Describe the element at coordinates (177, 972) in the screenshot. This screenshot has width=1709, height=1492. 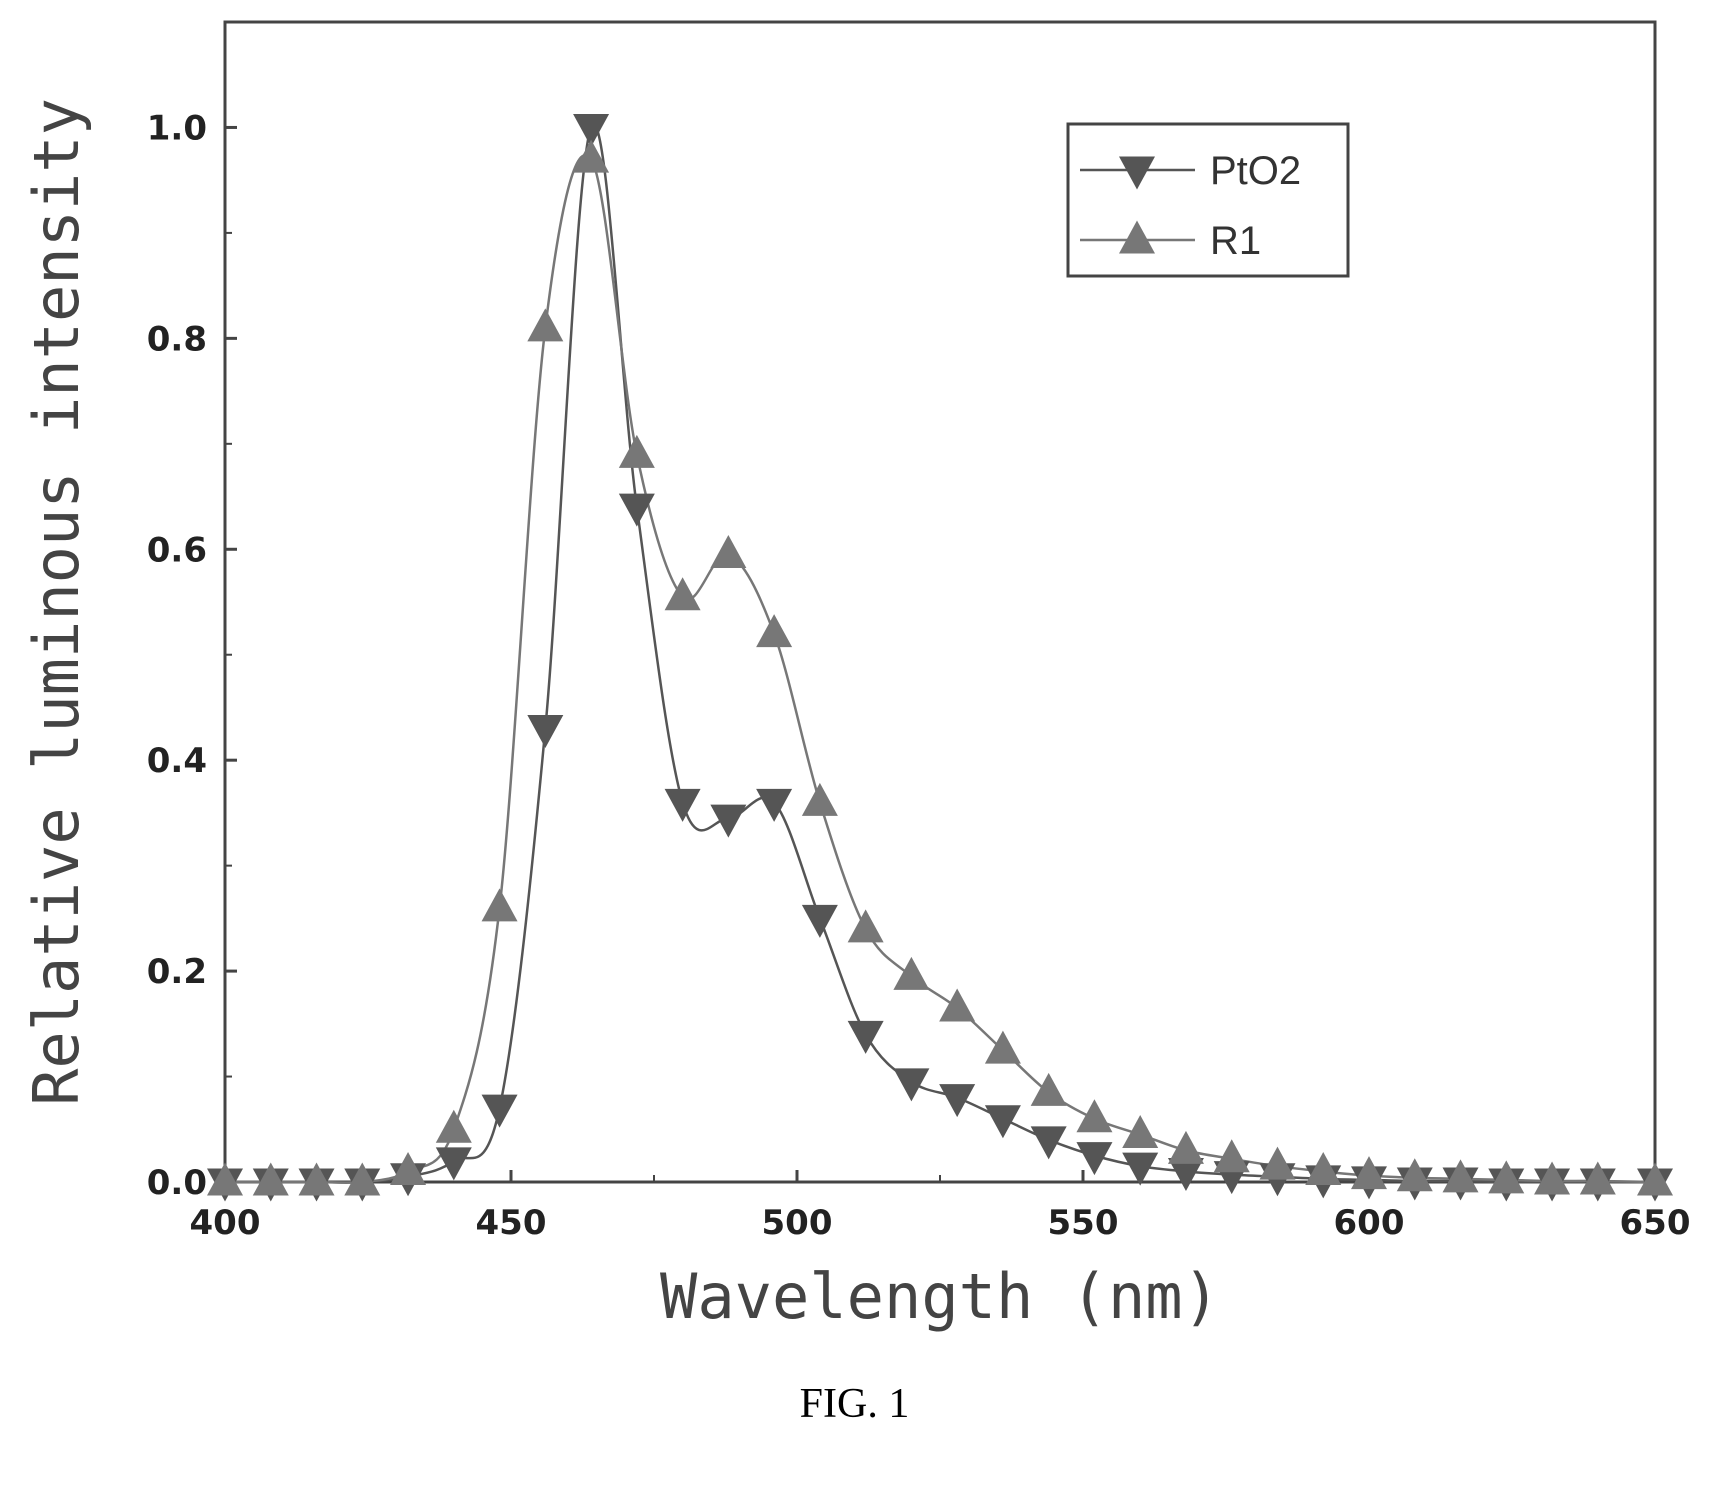
I see `y-tick-label: 0.2` at that location.